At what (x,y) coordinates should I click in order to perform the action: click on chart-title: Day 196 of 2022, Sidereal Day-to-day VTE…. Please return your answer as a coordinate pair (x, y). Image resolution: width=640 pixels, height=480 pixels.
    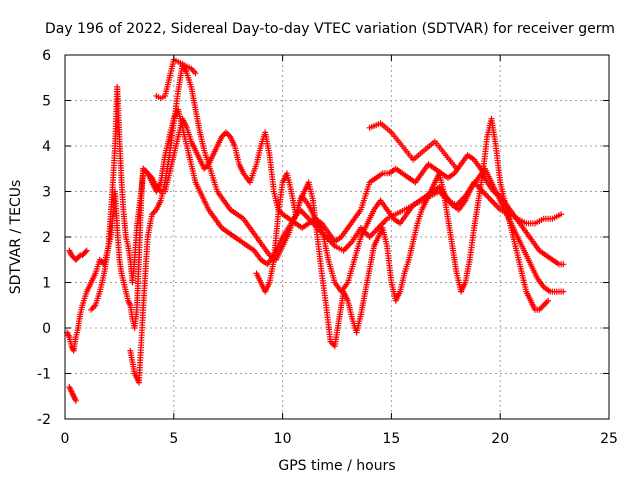
    Looking at the image, I should click on (330, 29).